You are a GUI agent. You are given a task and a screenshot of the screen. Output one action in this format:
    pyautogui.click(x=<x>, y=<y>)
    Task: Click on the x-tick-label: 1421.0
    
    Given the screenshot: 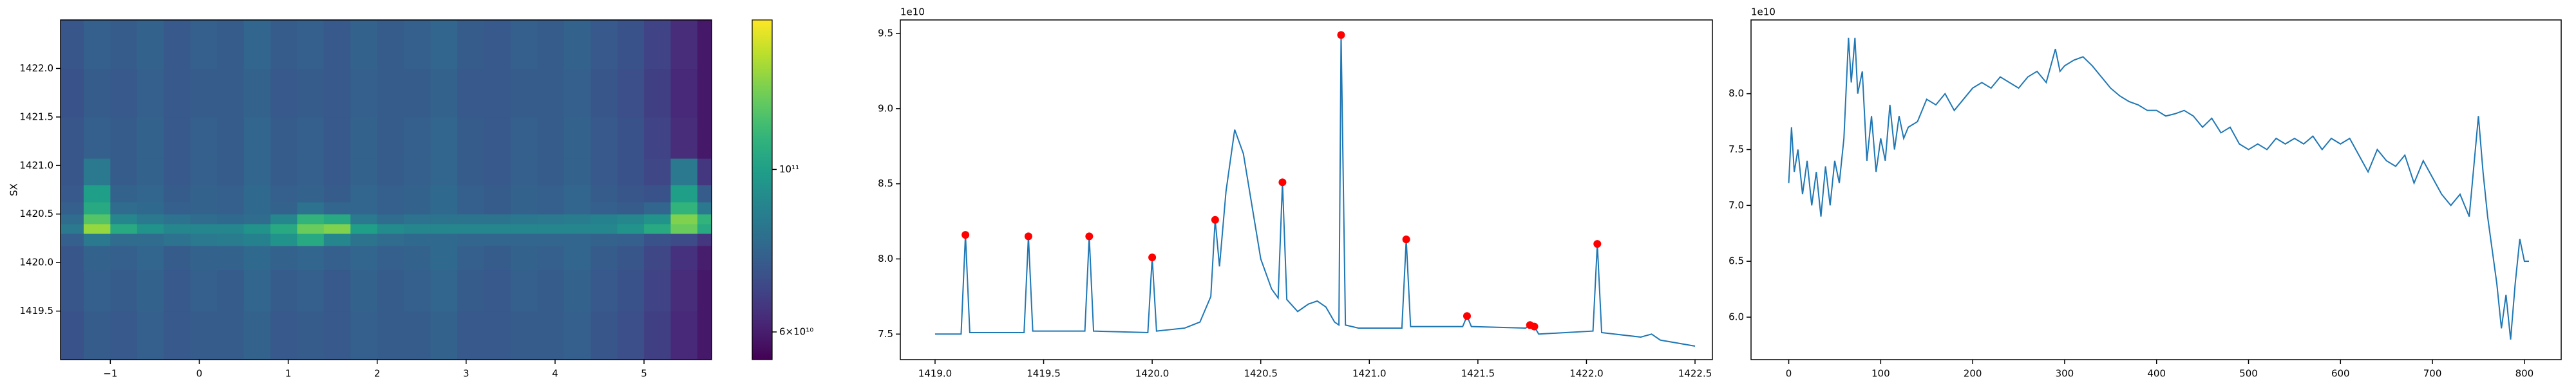 What is the action you would take?
    pyautogui.click(x=1370, y=374)
    